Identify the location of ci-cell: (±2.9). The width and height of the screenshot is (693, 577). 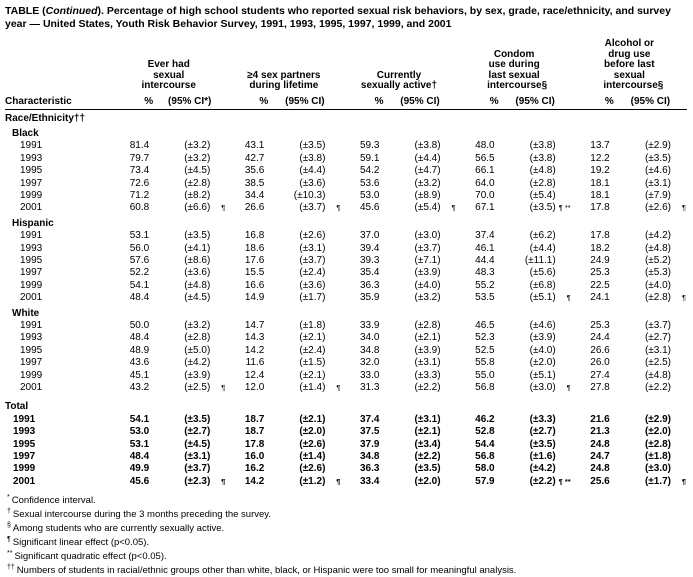
(650, 420).